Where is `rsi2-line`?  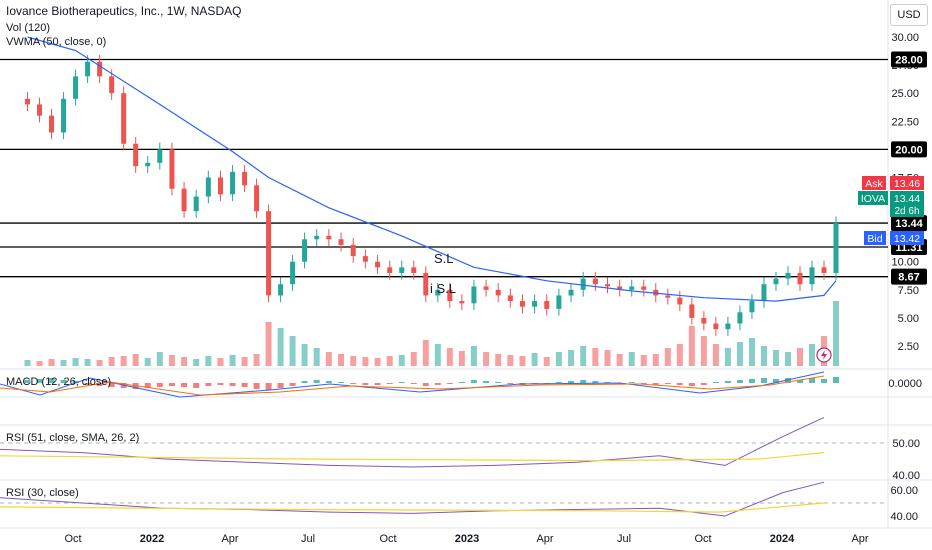
rsi2-line is located at coordinates (412, 499).